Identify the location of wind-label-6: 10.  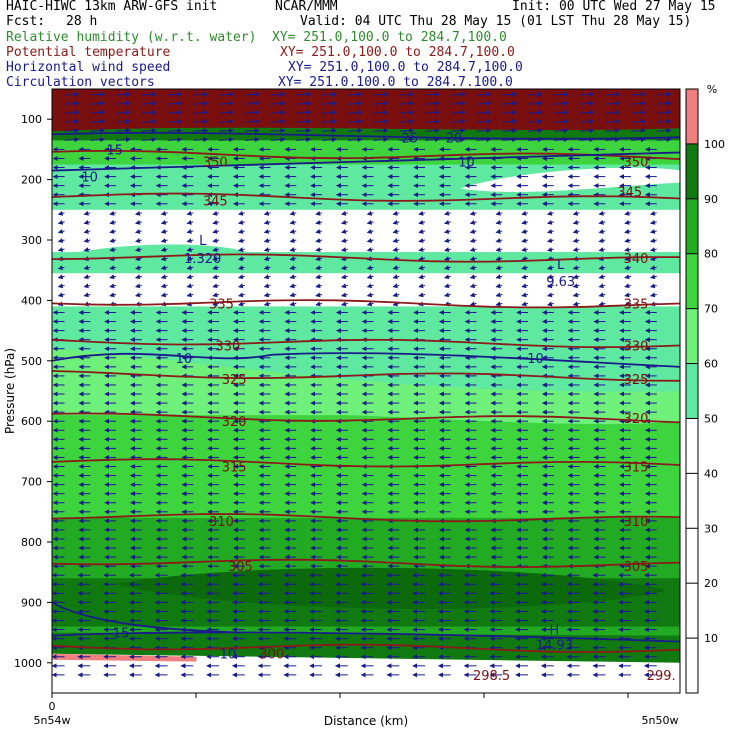
(228, 655).